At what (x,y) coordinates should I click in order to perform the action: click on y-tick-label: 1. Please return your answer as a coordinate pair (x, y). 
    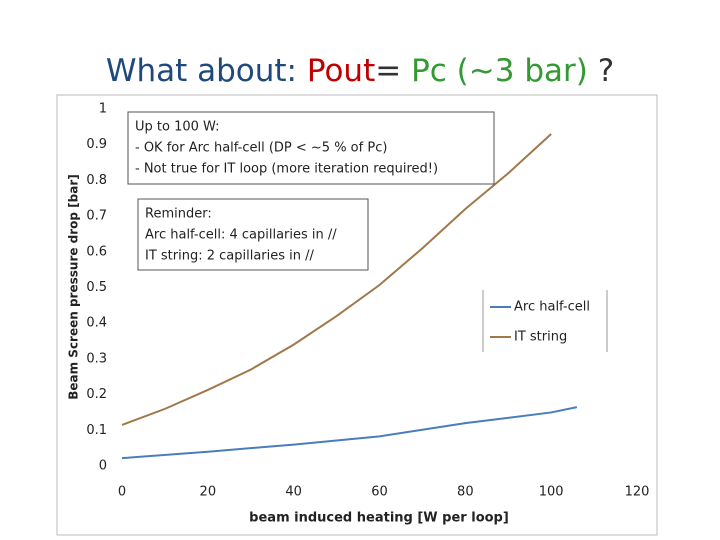
    Looking at the image, I should click on (103, 109).